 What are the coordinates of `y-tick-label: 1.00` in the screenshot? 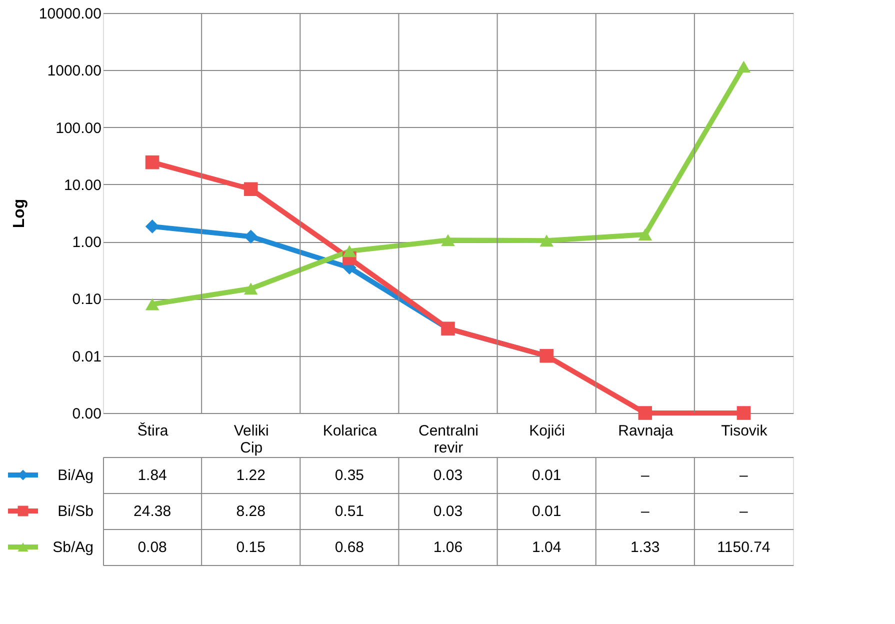 It's located at (87, 243).